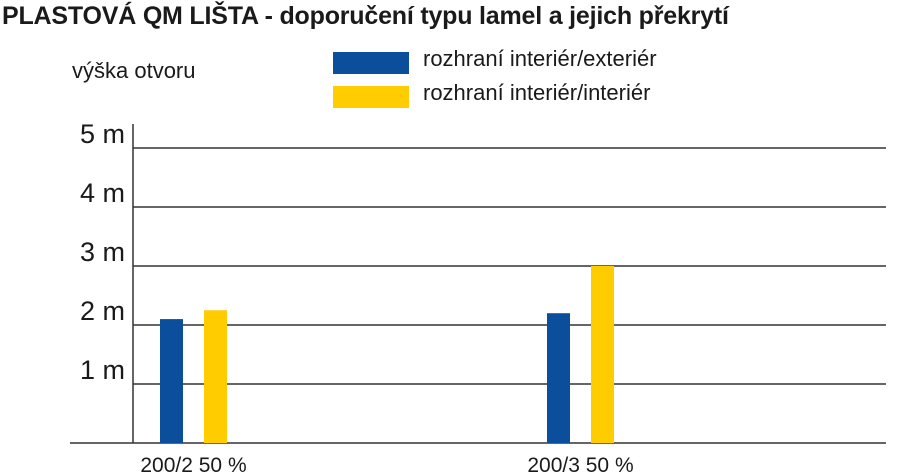 This screenshot has width=913, height=475. What do you see at coordinates (371, 97) in the screenshot?
I see `legend-swatch-series2` at bounding box center [371, 97].